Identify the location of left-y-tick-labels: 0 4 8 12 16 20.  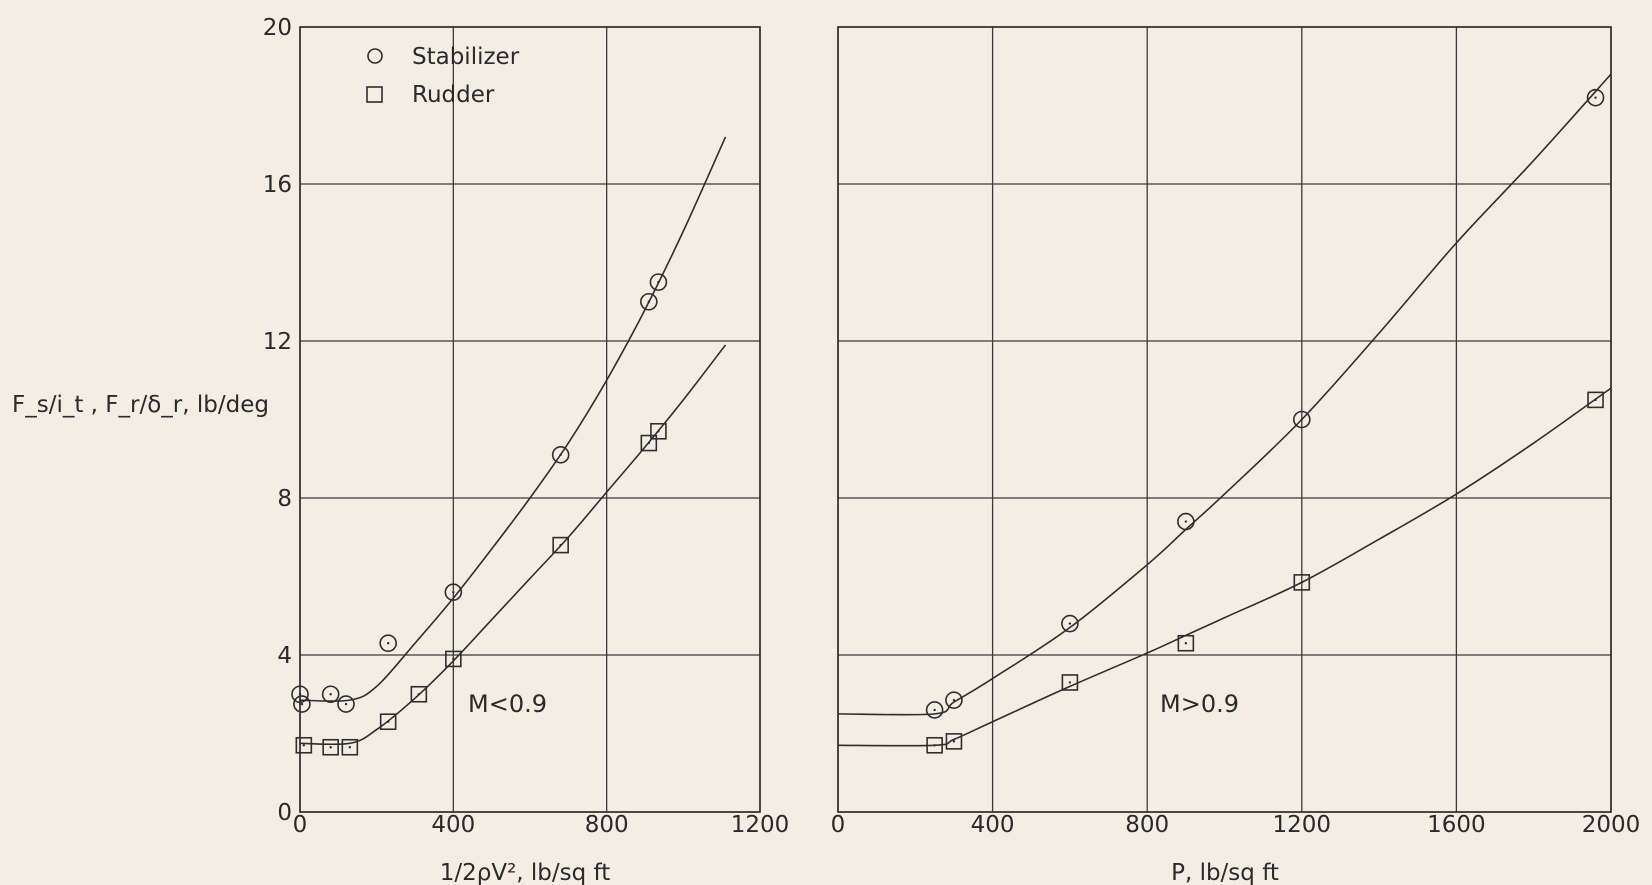
(277, 420).